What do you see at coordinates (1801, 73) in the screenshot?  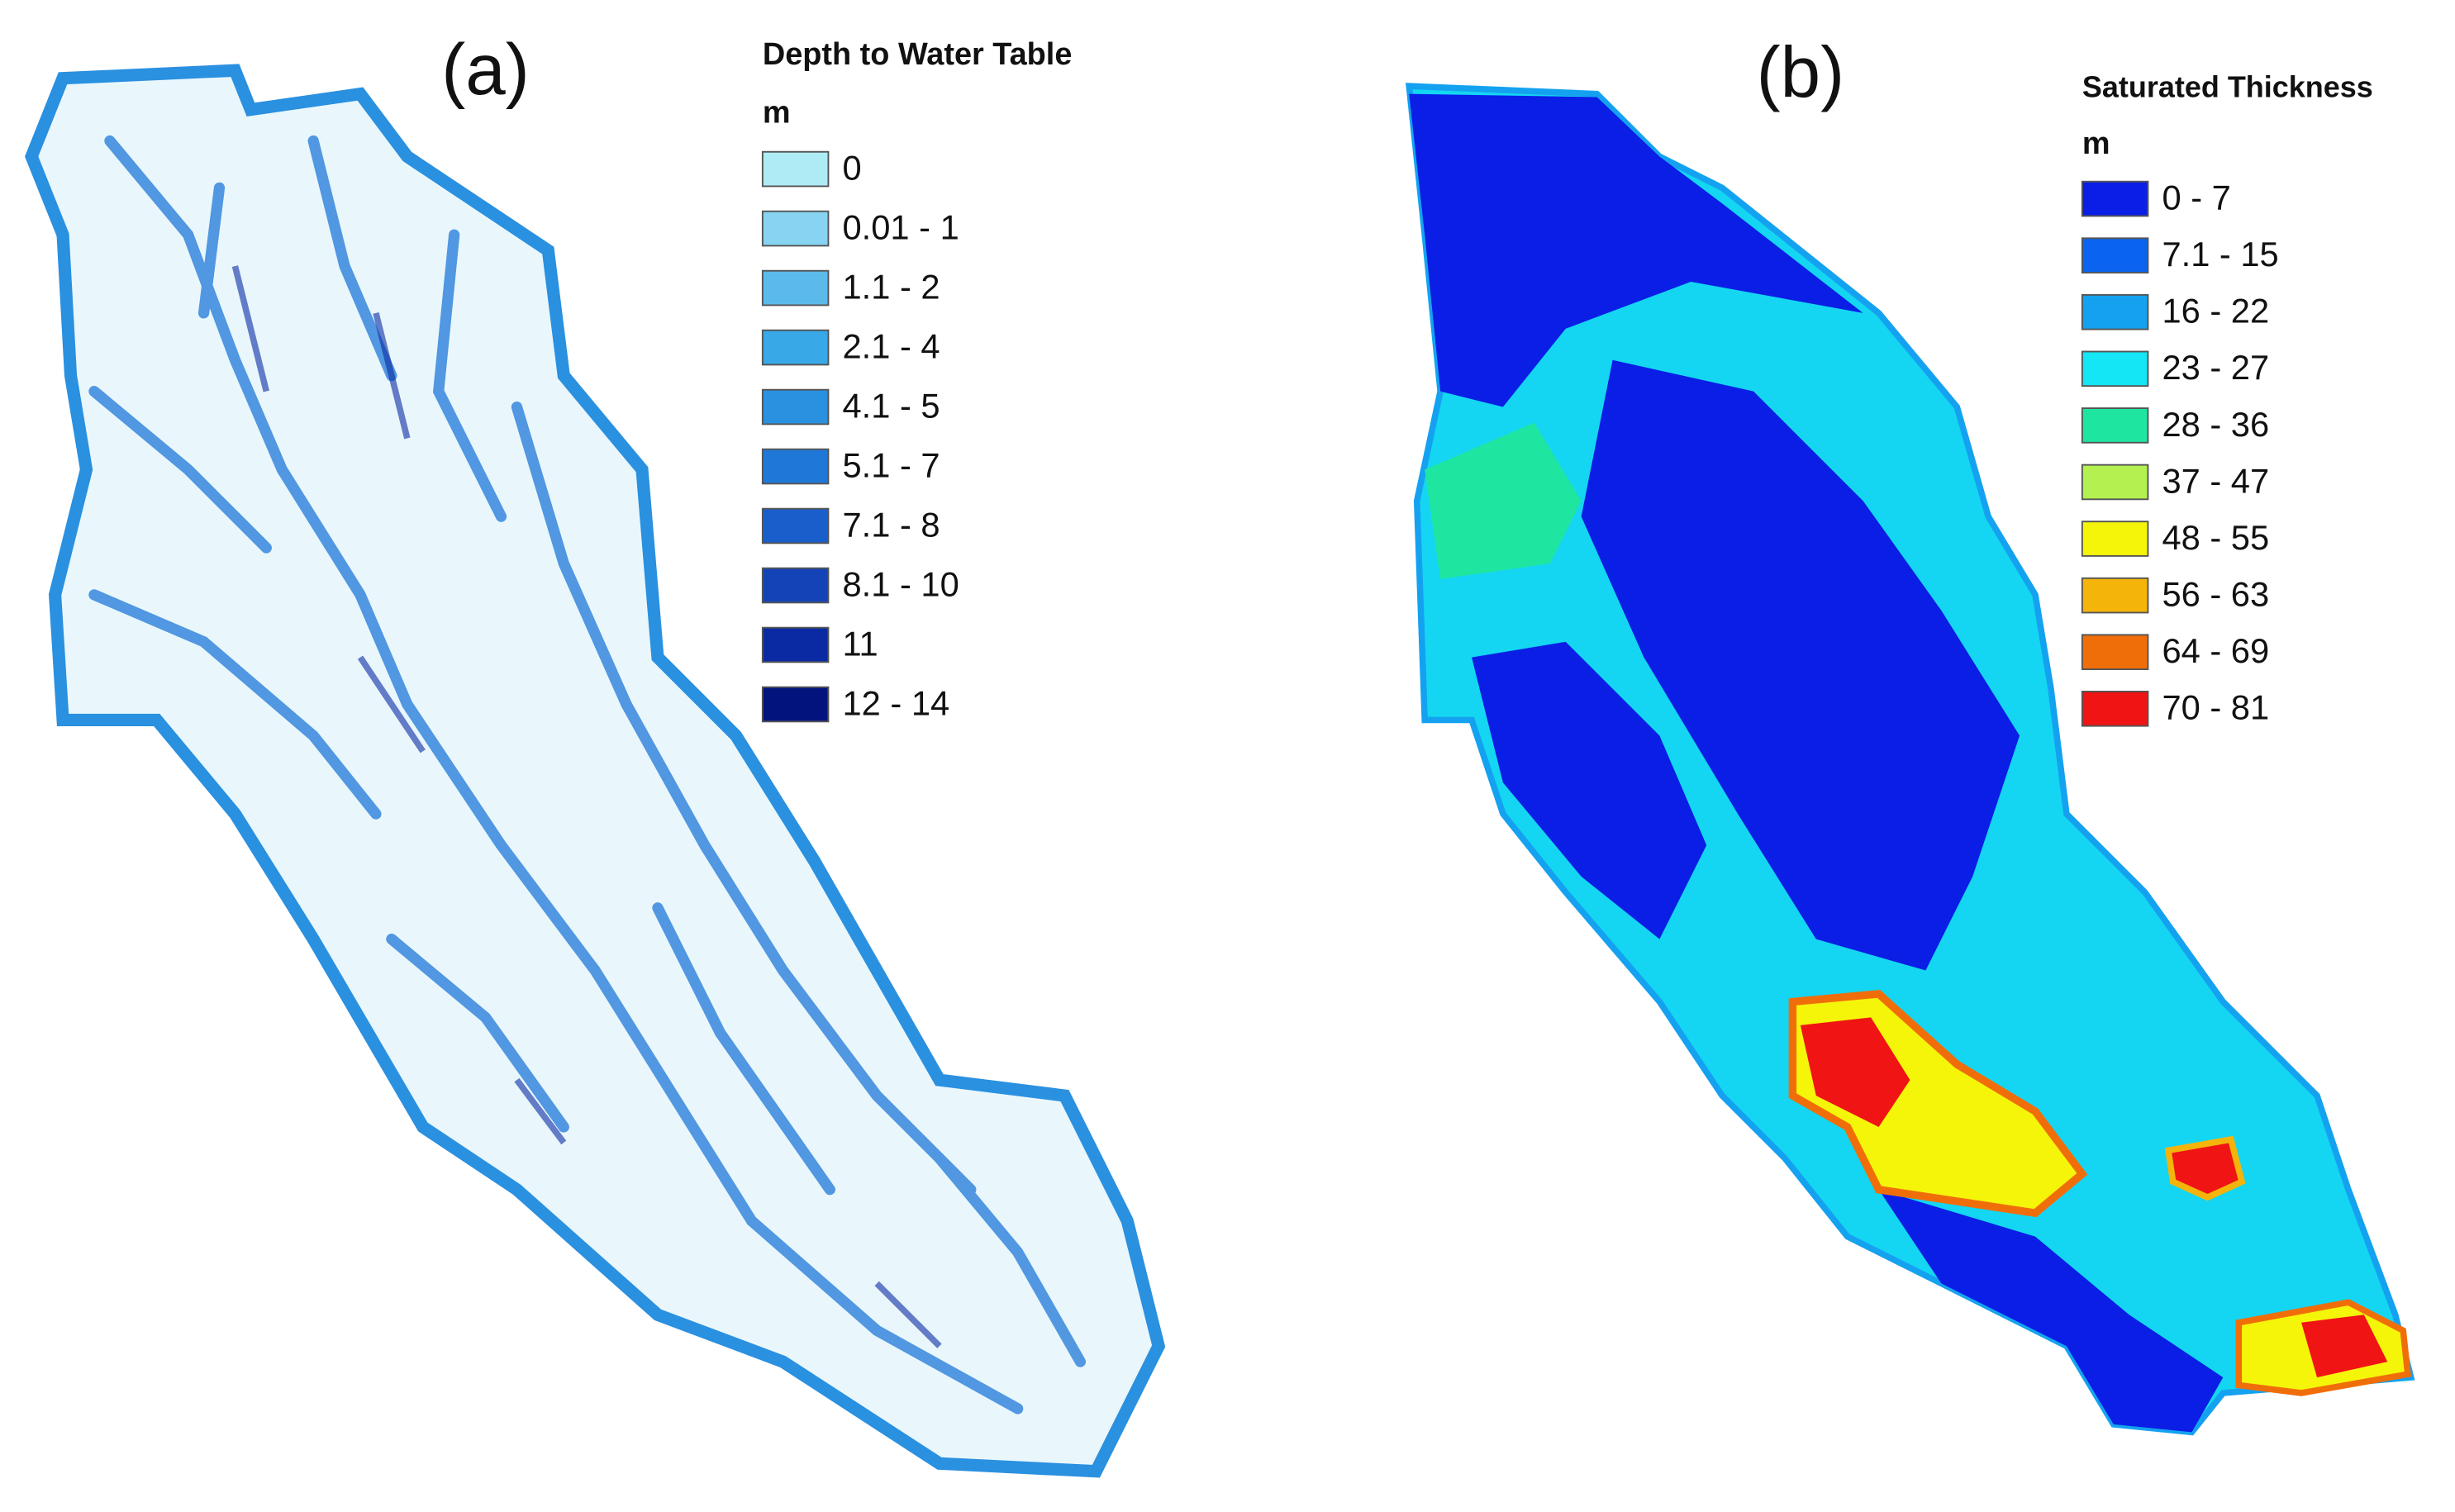 I see `panel-label: (b)` at bounding box center [1801, 73].